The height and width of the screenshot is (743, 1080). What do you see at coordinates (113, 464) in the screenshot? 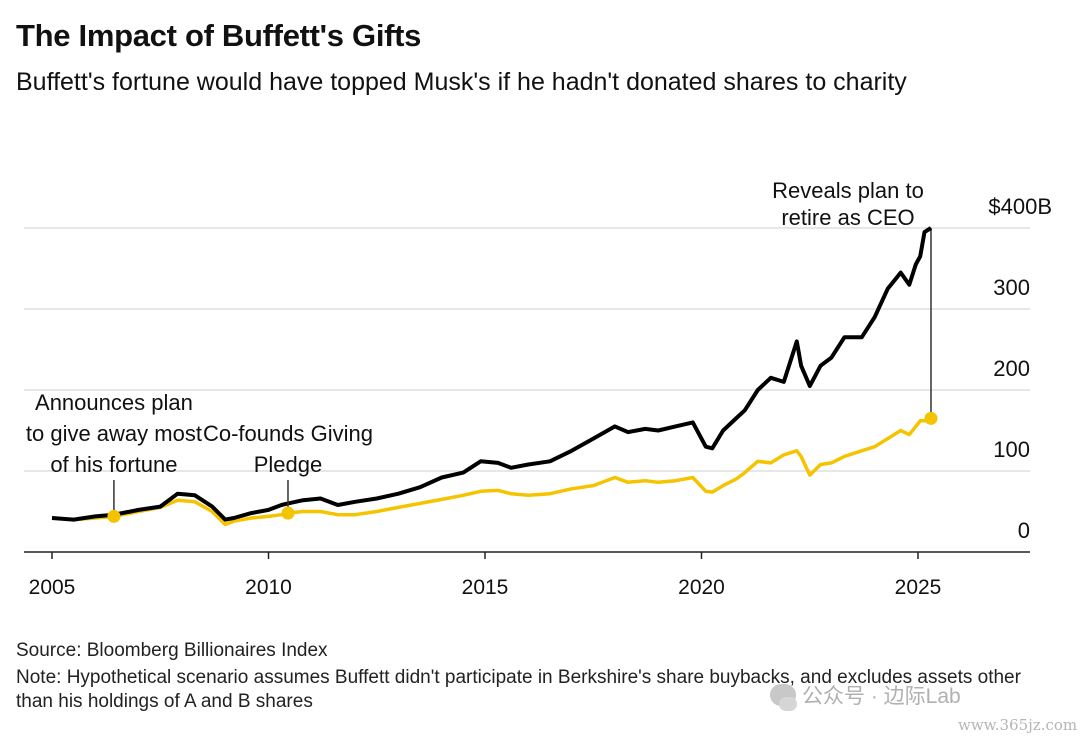
I see `annotation-text: of his fortune` at bounding box center [113, 464].